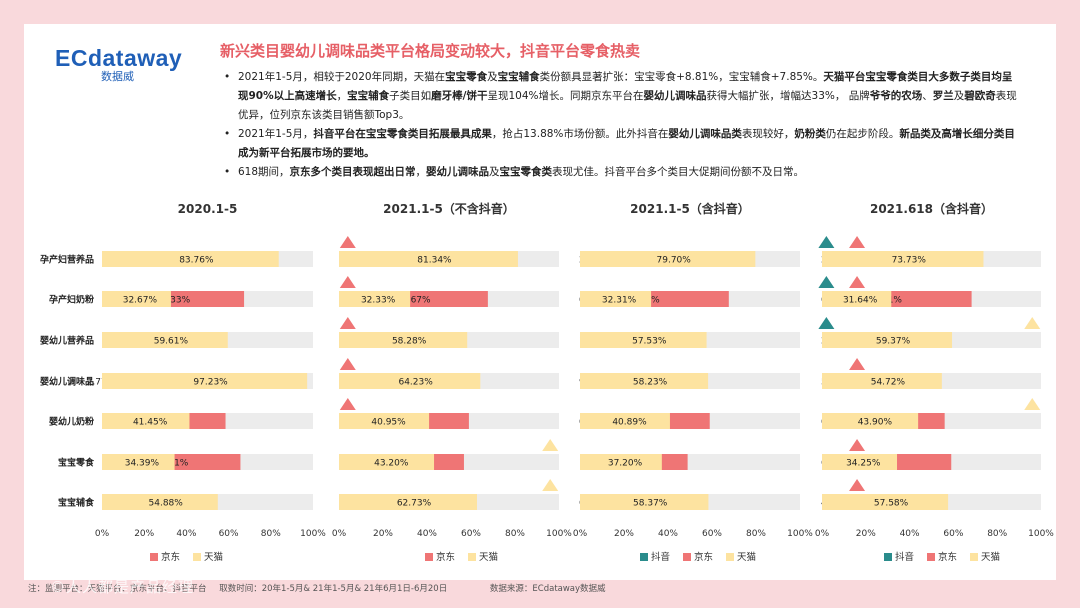 The width and height of the screenshot is (1080, 608). I want to click on bullet-emphasis: 爷爷的农场, so click(896, 96).